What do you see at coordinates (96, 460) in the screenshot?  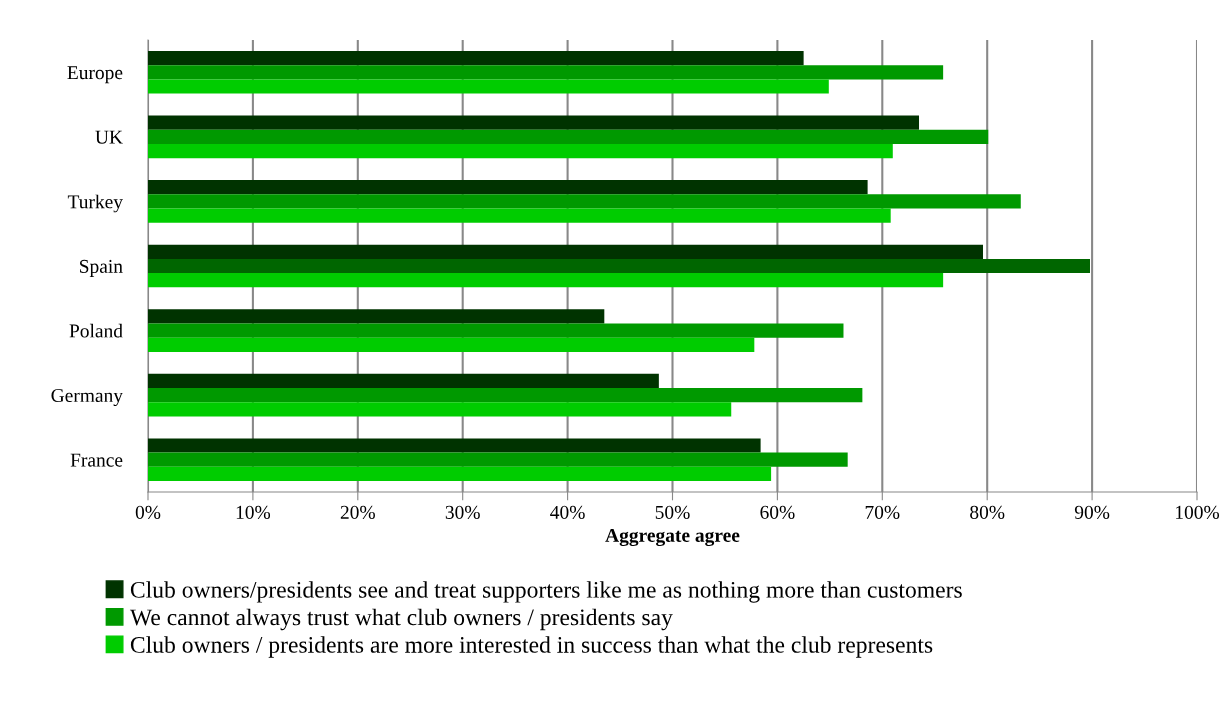 I see `y-tick-label: France` at bounding box center [96, 460].